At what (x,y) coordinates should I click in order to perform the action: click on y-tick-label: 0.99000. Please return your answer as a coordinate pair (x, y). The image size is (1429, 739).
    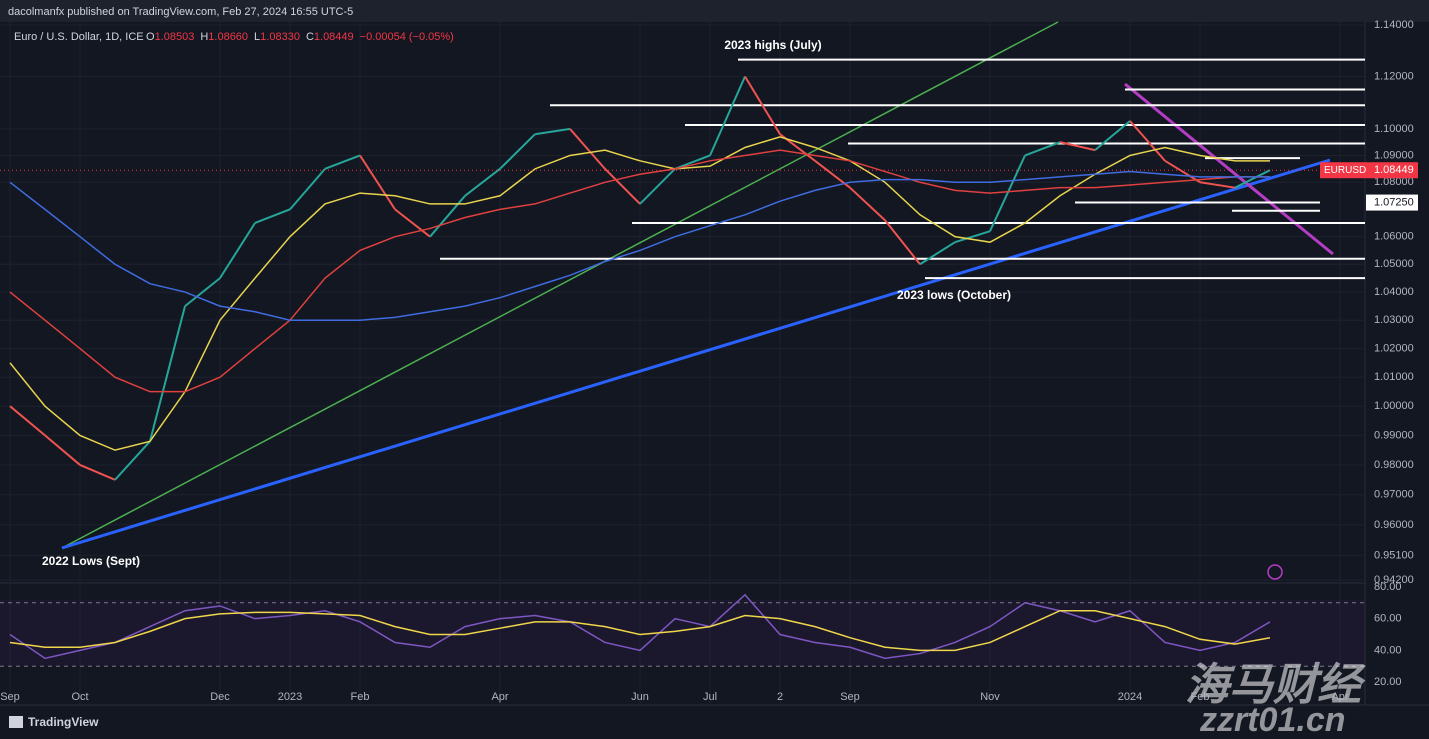
    Looking at the image, I should click on (1394, 435).